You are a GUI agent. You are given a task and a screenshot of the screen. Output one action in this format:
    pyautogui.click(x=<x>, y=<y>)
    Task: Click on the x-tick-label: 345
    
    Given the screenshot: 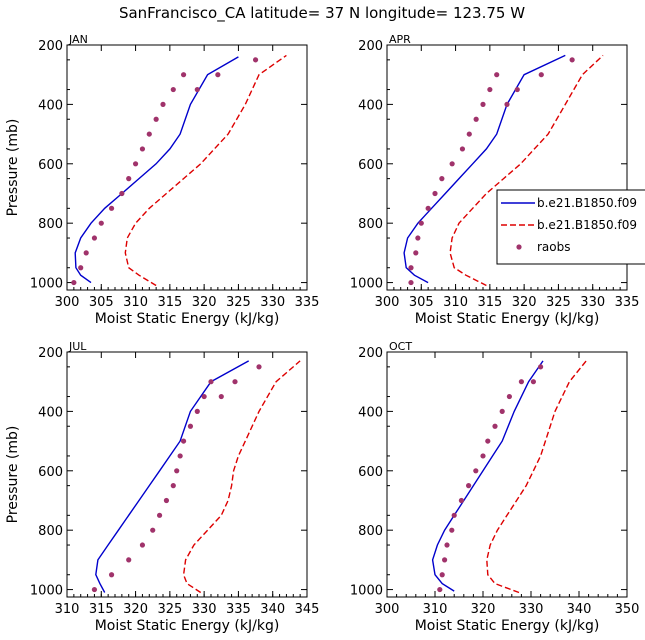 What is the action you would take?
    pyautogui.click(x=307, y=609)
    